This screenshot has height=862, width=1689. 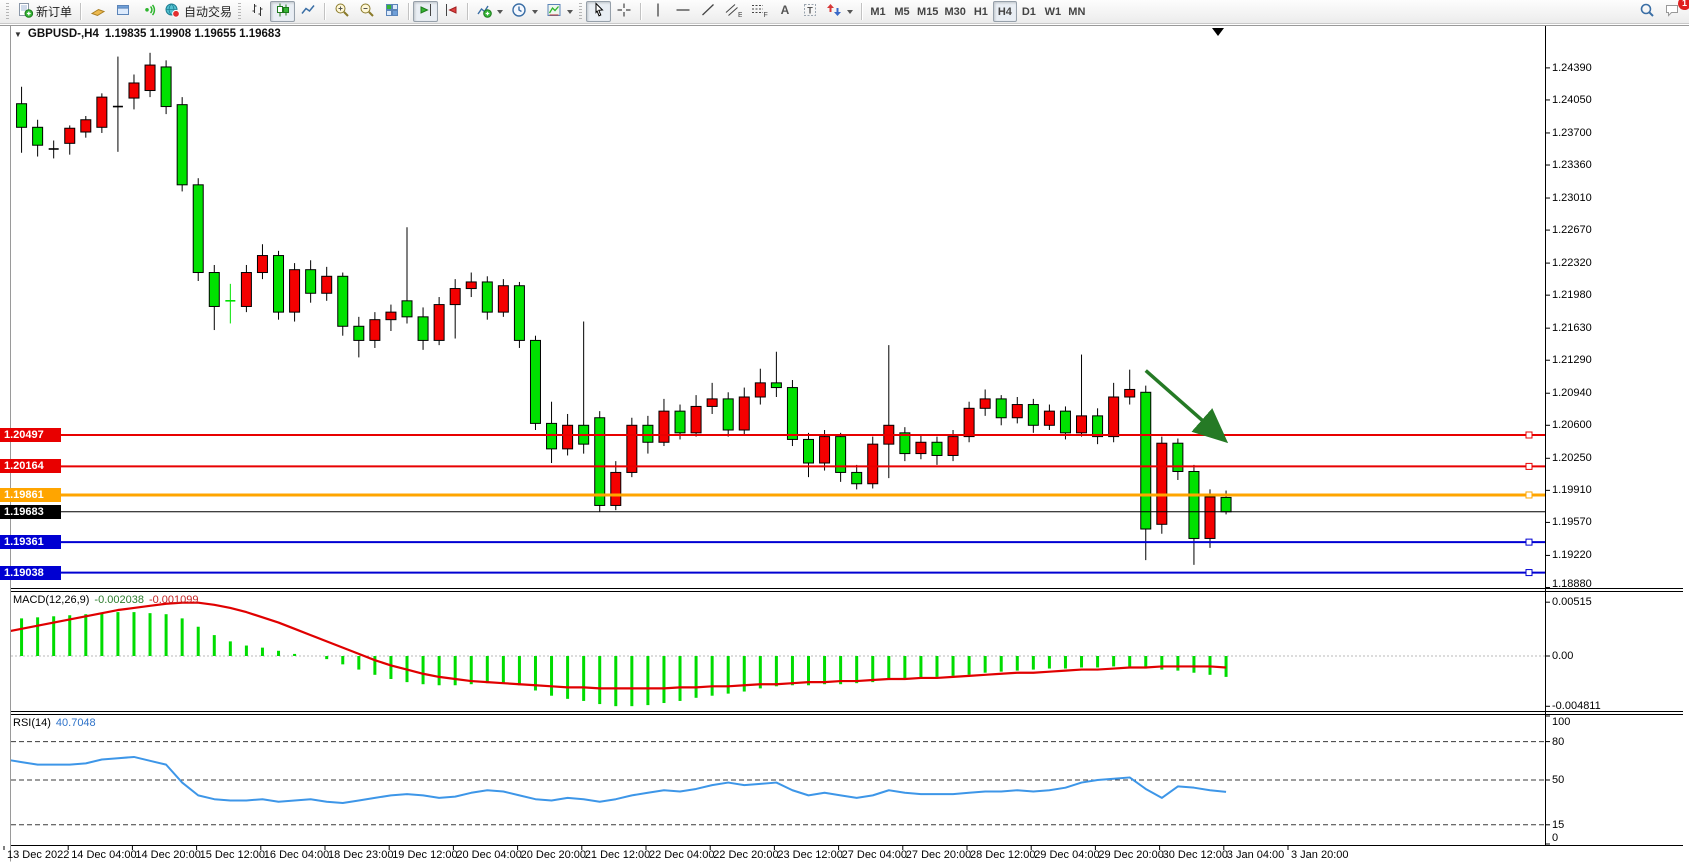 I want to click on svg-text: A, so click(x=784, y=10).